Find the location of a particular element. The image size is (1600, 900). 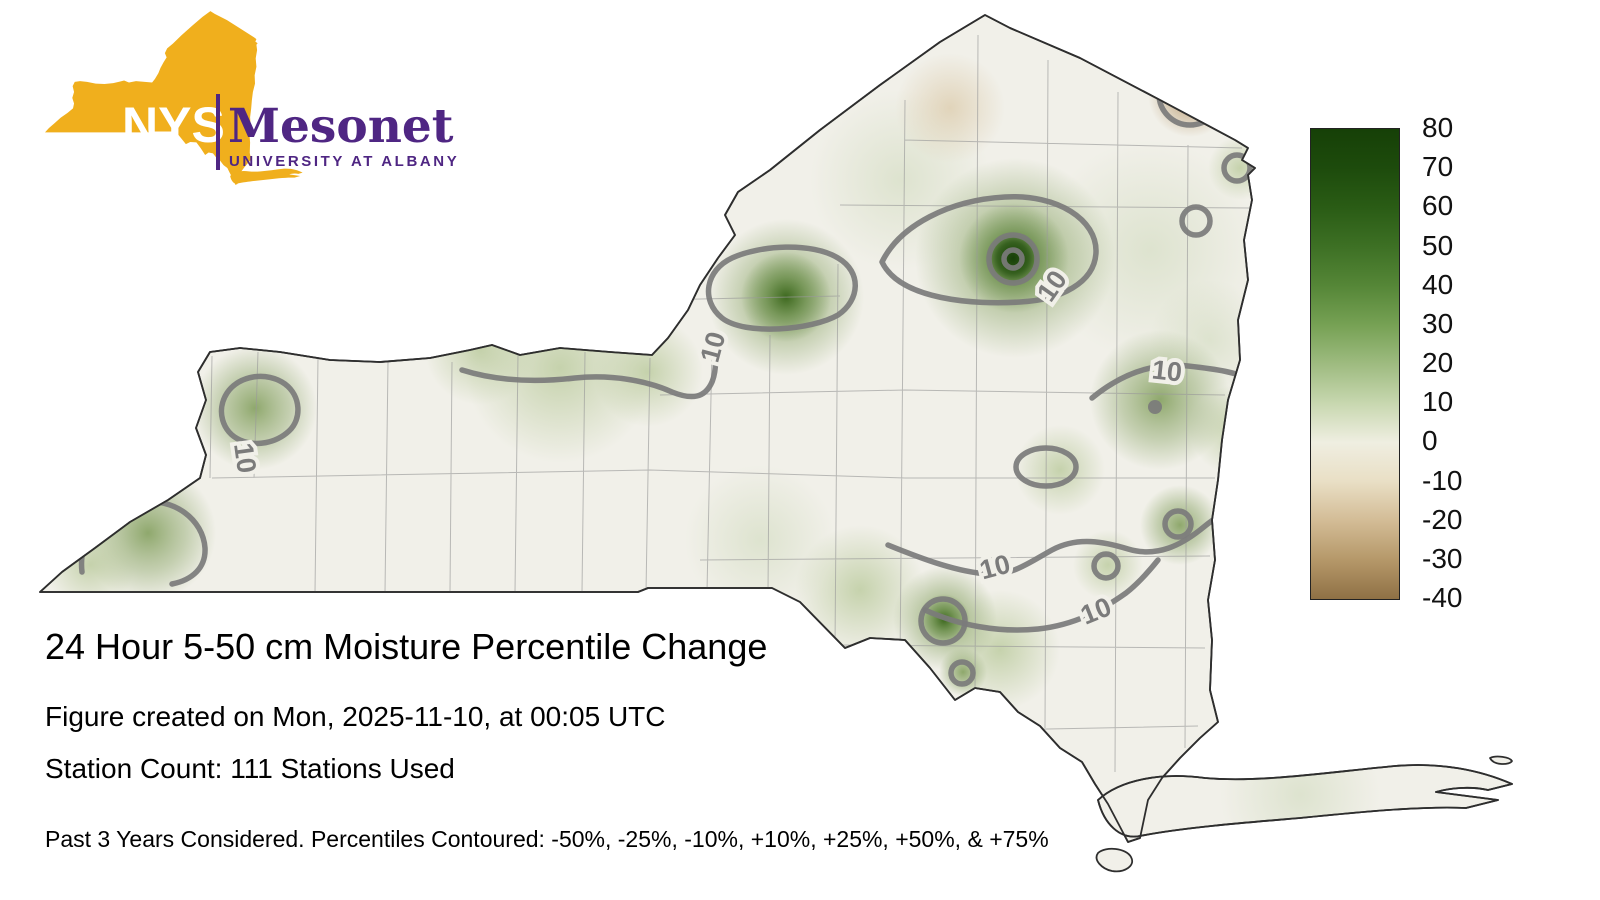

colorbar-tick: 70 is located at coordinates (1438, 166).